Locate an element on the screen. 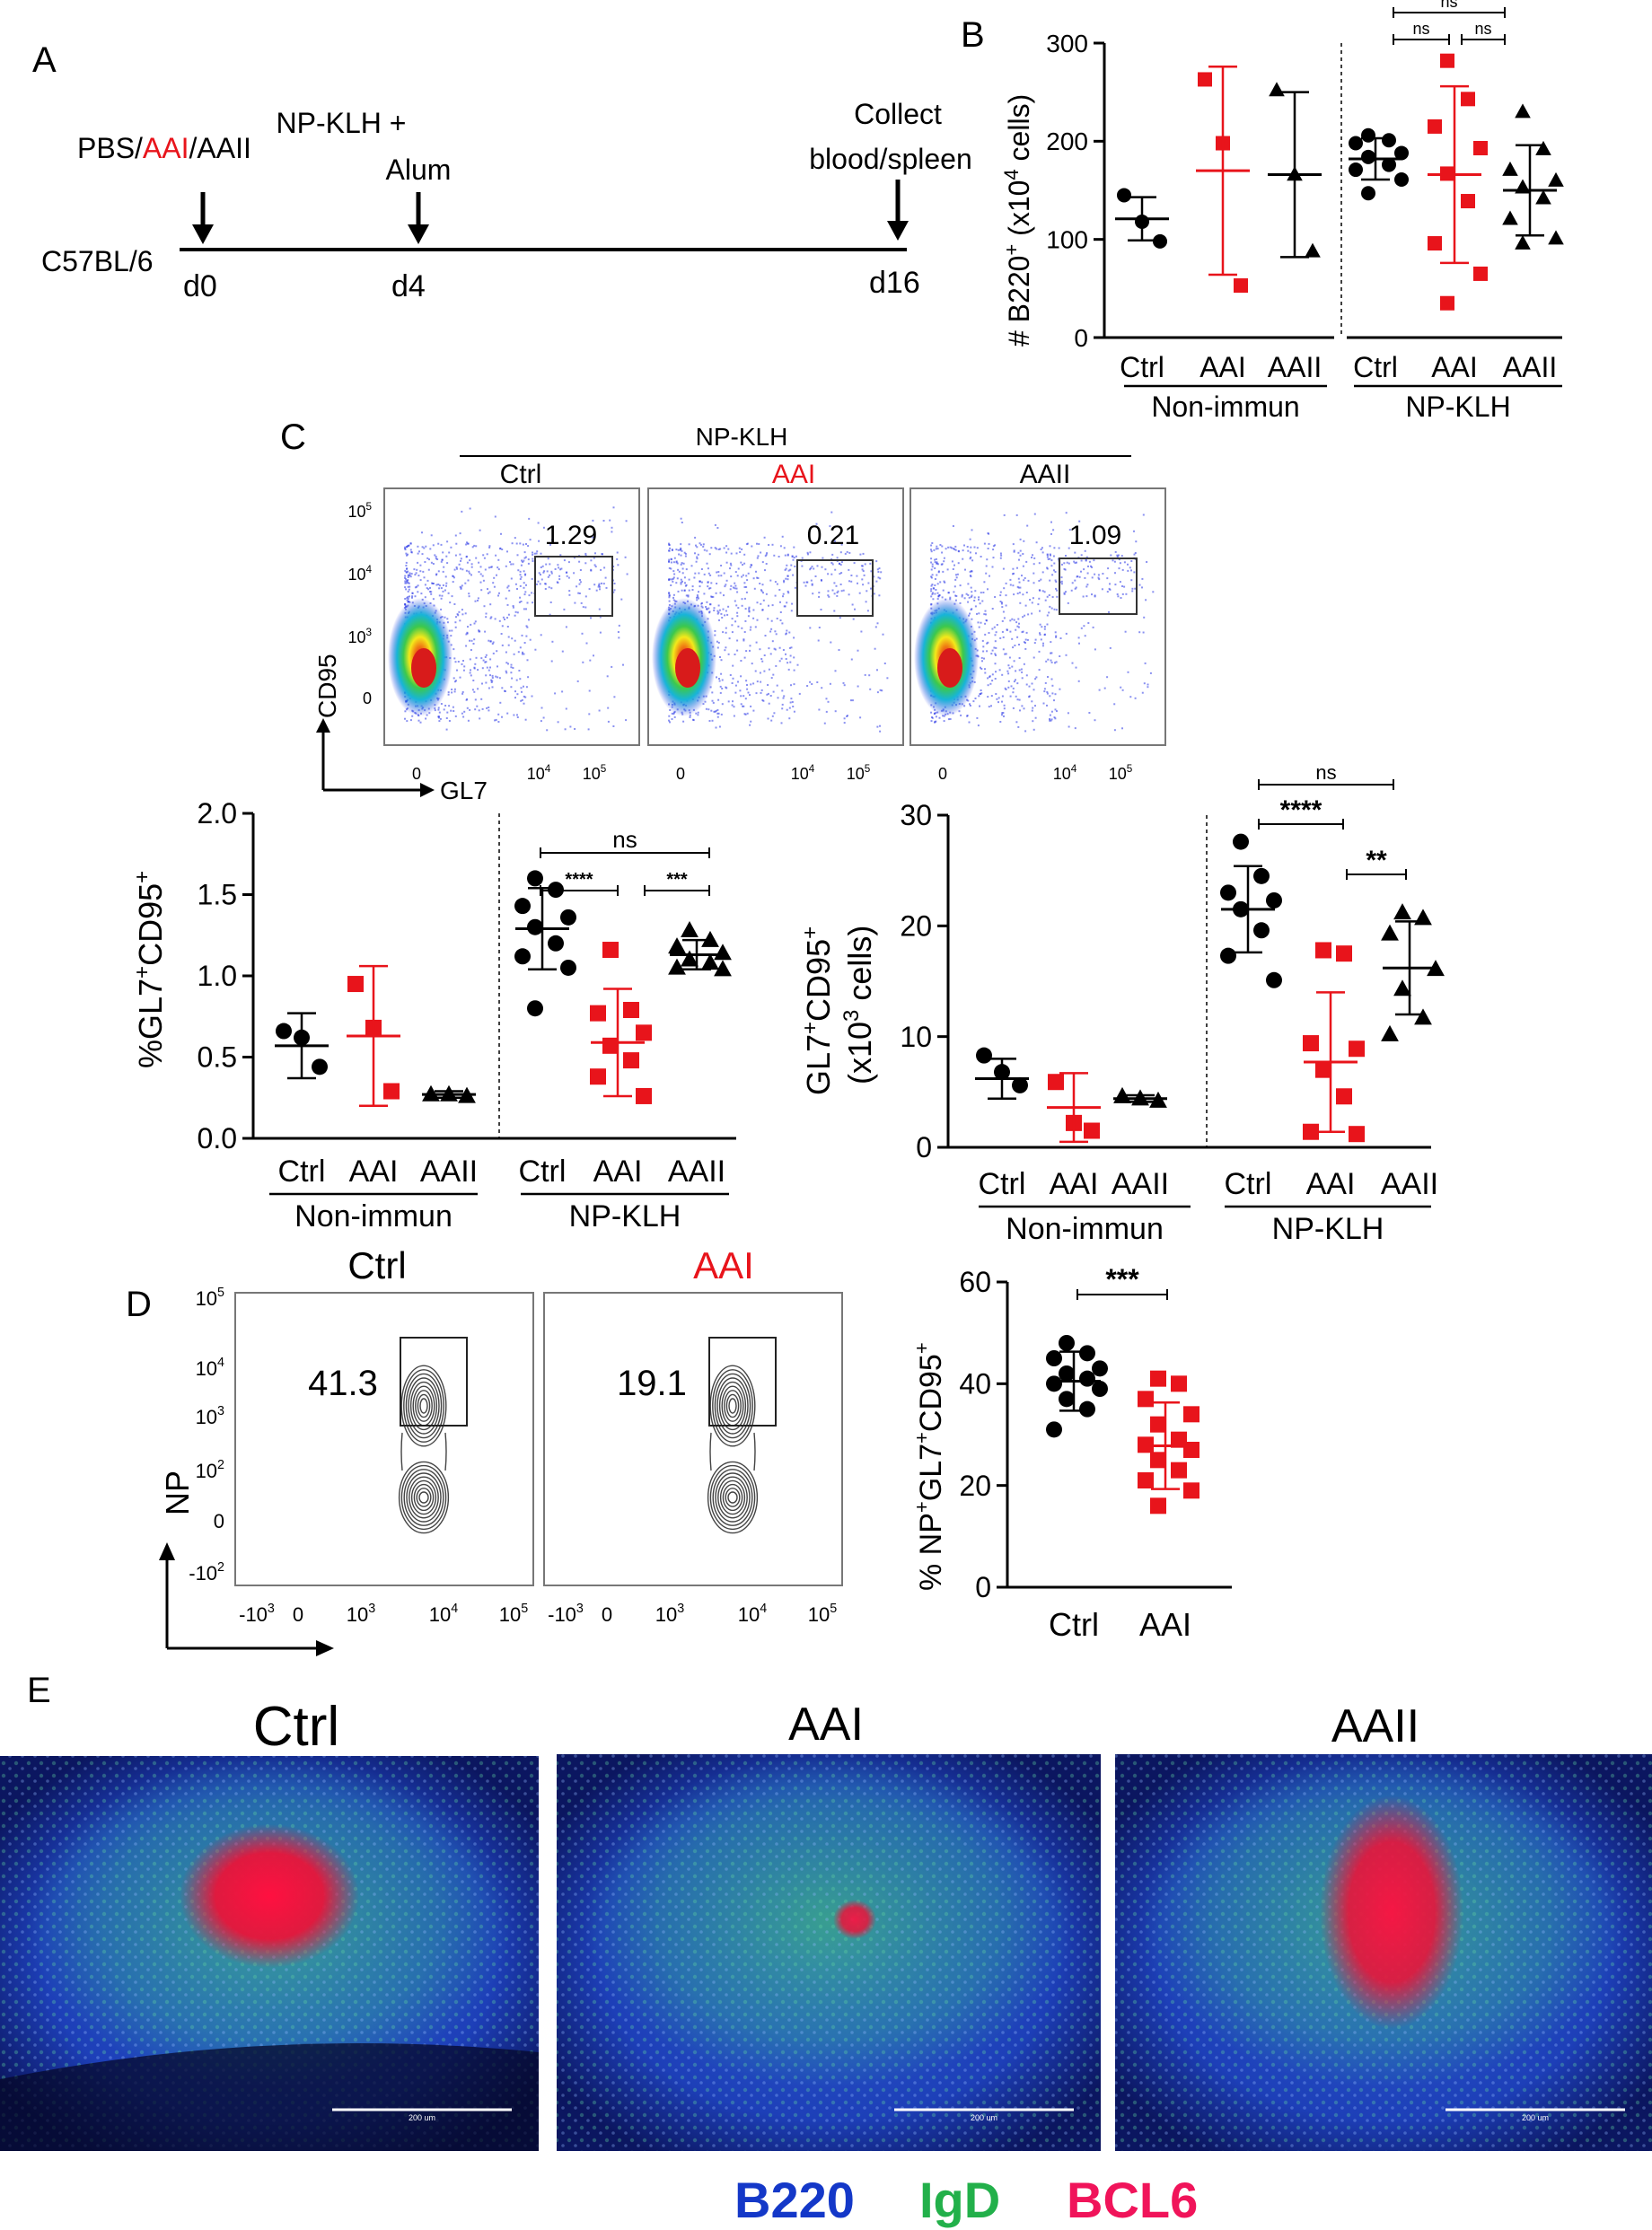 The width and height of the screenshot is (1652, 2230). series-aai is located at coordinates (1334, 1042).